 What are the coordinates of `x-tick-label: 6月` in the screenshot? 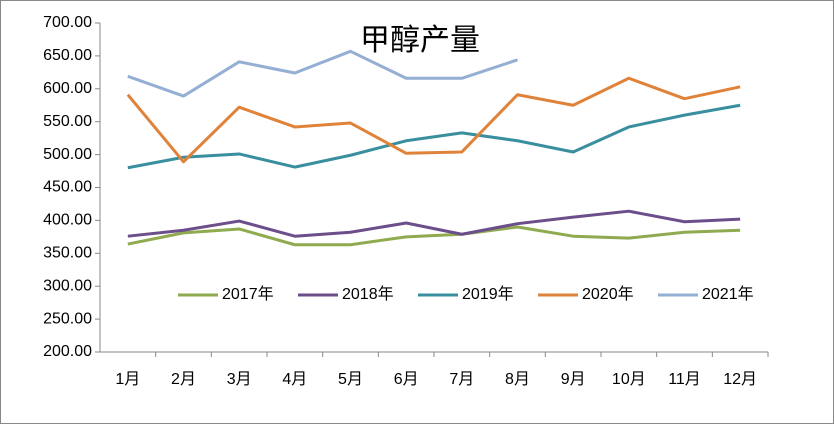 It's located at (406, 379).